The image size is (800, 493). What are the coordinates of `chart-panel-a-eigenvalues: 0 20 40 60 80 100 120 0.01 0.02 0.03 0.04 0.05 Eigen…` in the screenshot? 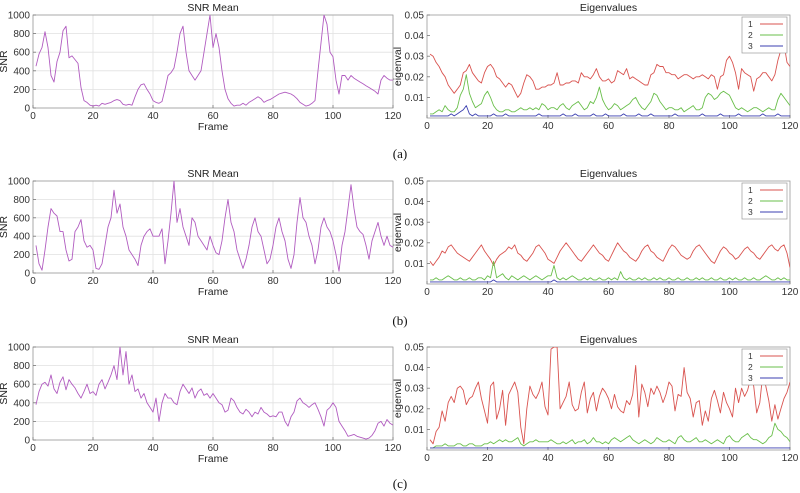 It's located at (595, 67).